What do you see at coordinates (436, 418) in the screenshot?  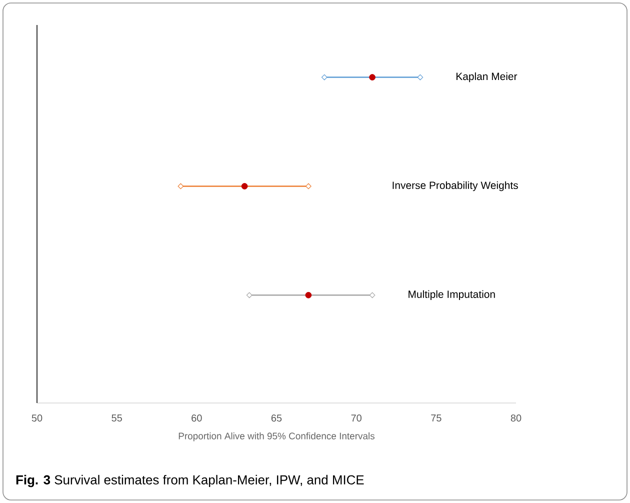 I see `x-tick-label: 75` at bounding box center [436, 418].